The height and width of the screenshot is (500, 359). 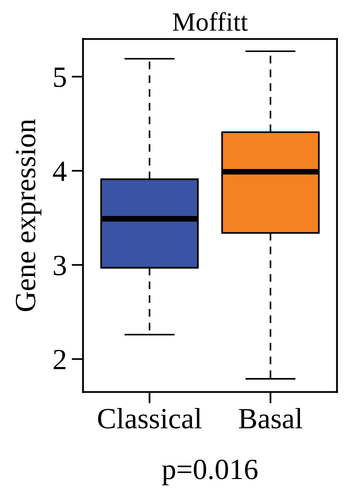 What do you see at coordinates (29, 215) in the screenshot?
I see `y-axis-title: Gene expression` at bounding box center [29, 215].